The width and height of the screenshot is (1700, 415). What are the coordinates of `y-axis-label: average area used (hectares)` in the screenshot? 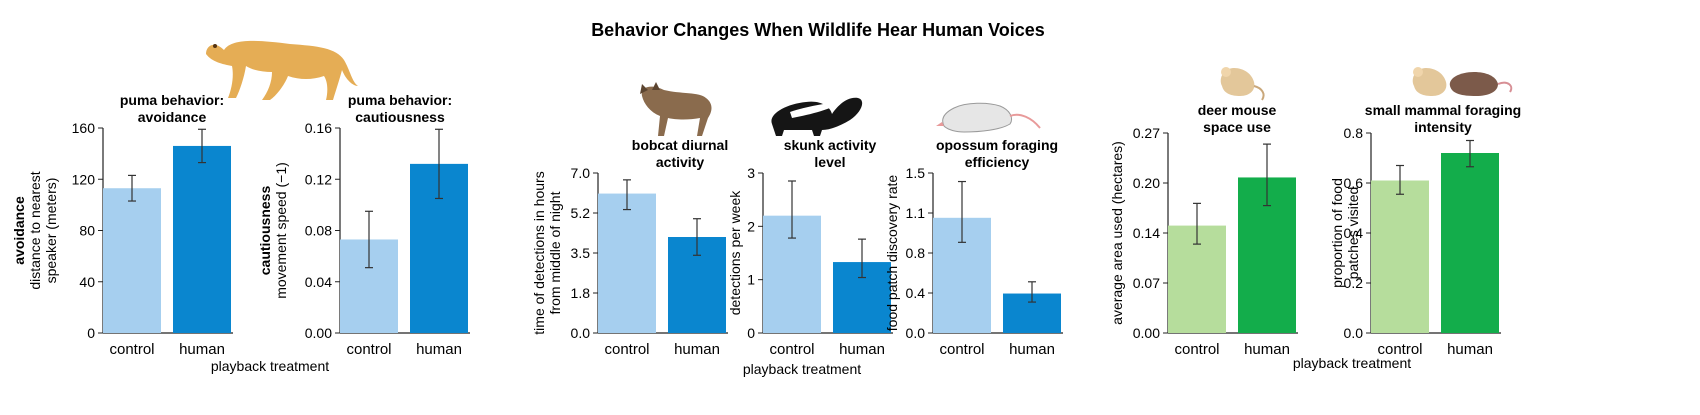 It's located at (1117, 233).